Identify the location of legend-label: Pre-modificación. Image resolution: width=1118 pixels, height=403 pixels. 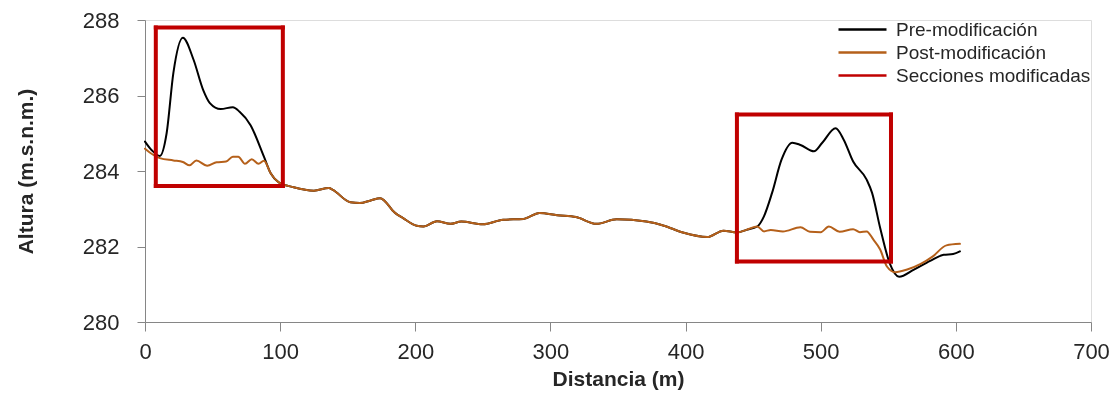
(967, 29).